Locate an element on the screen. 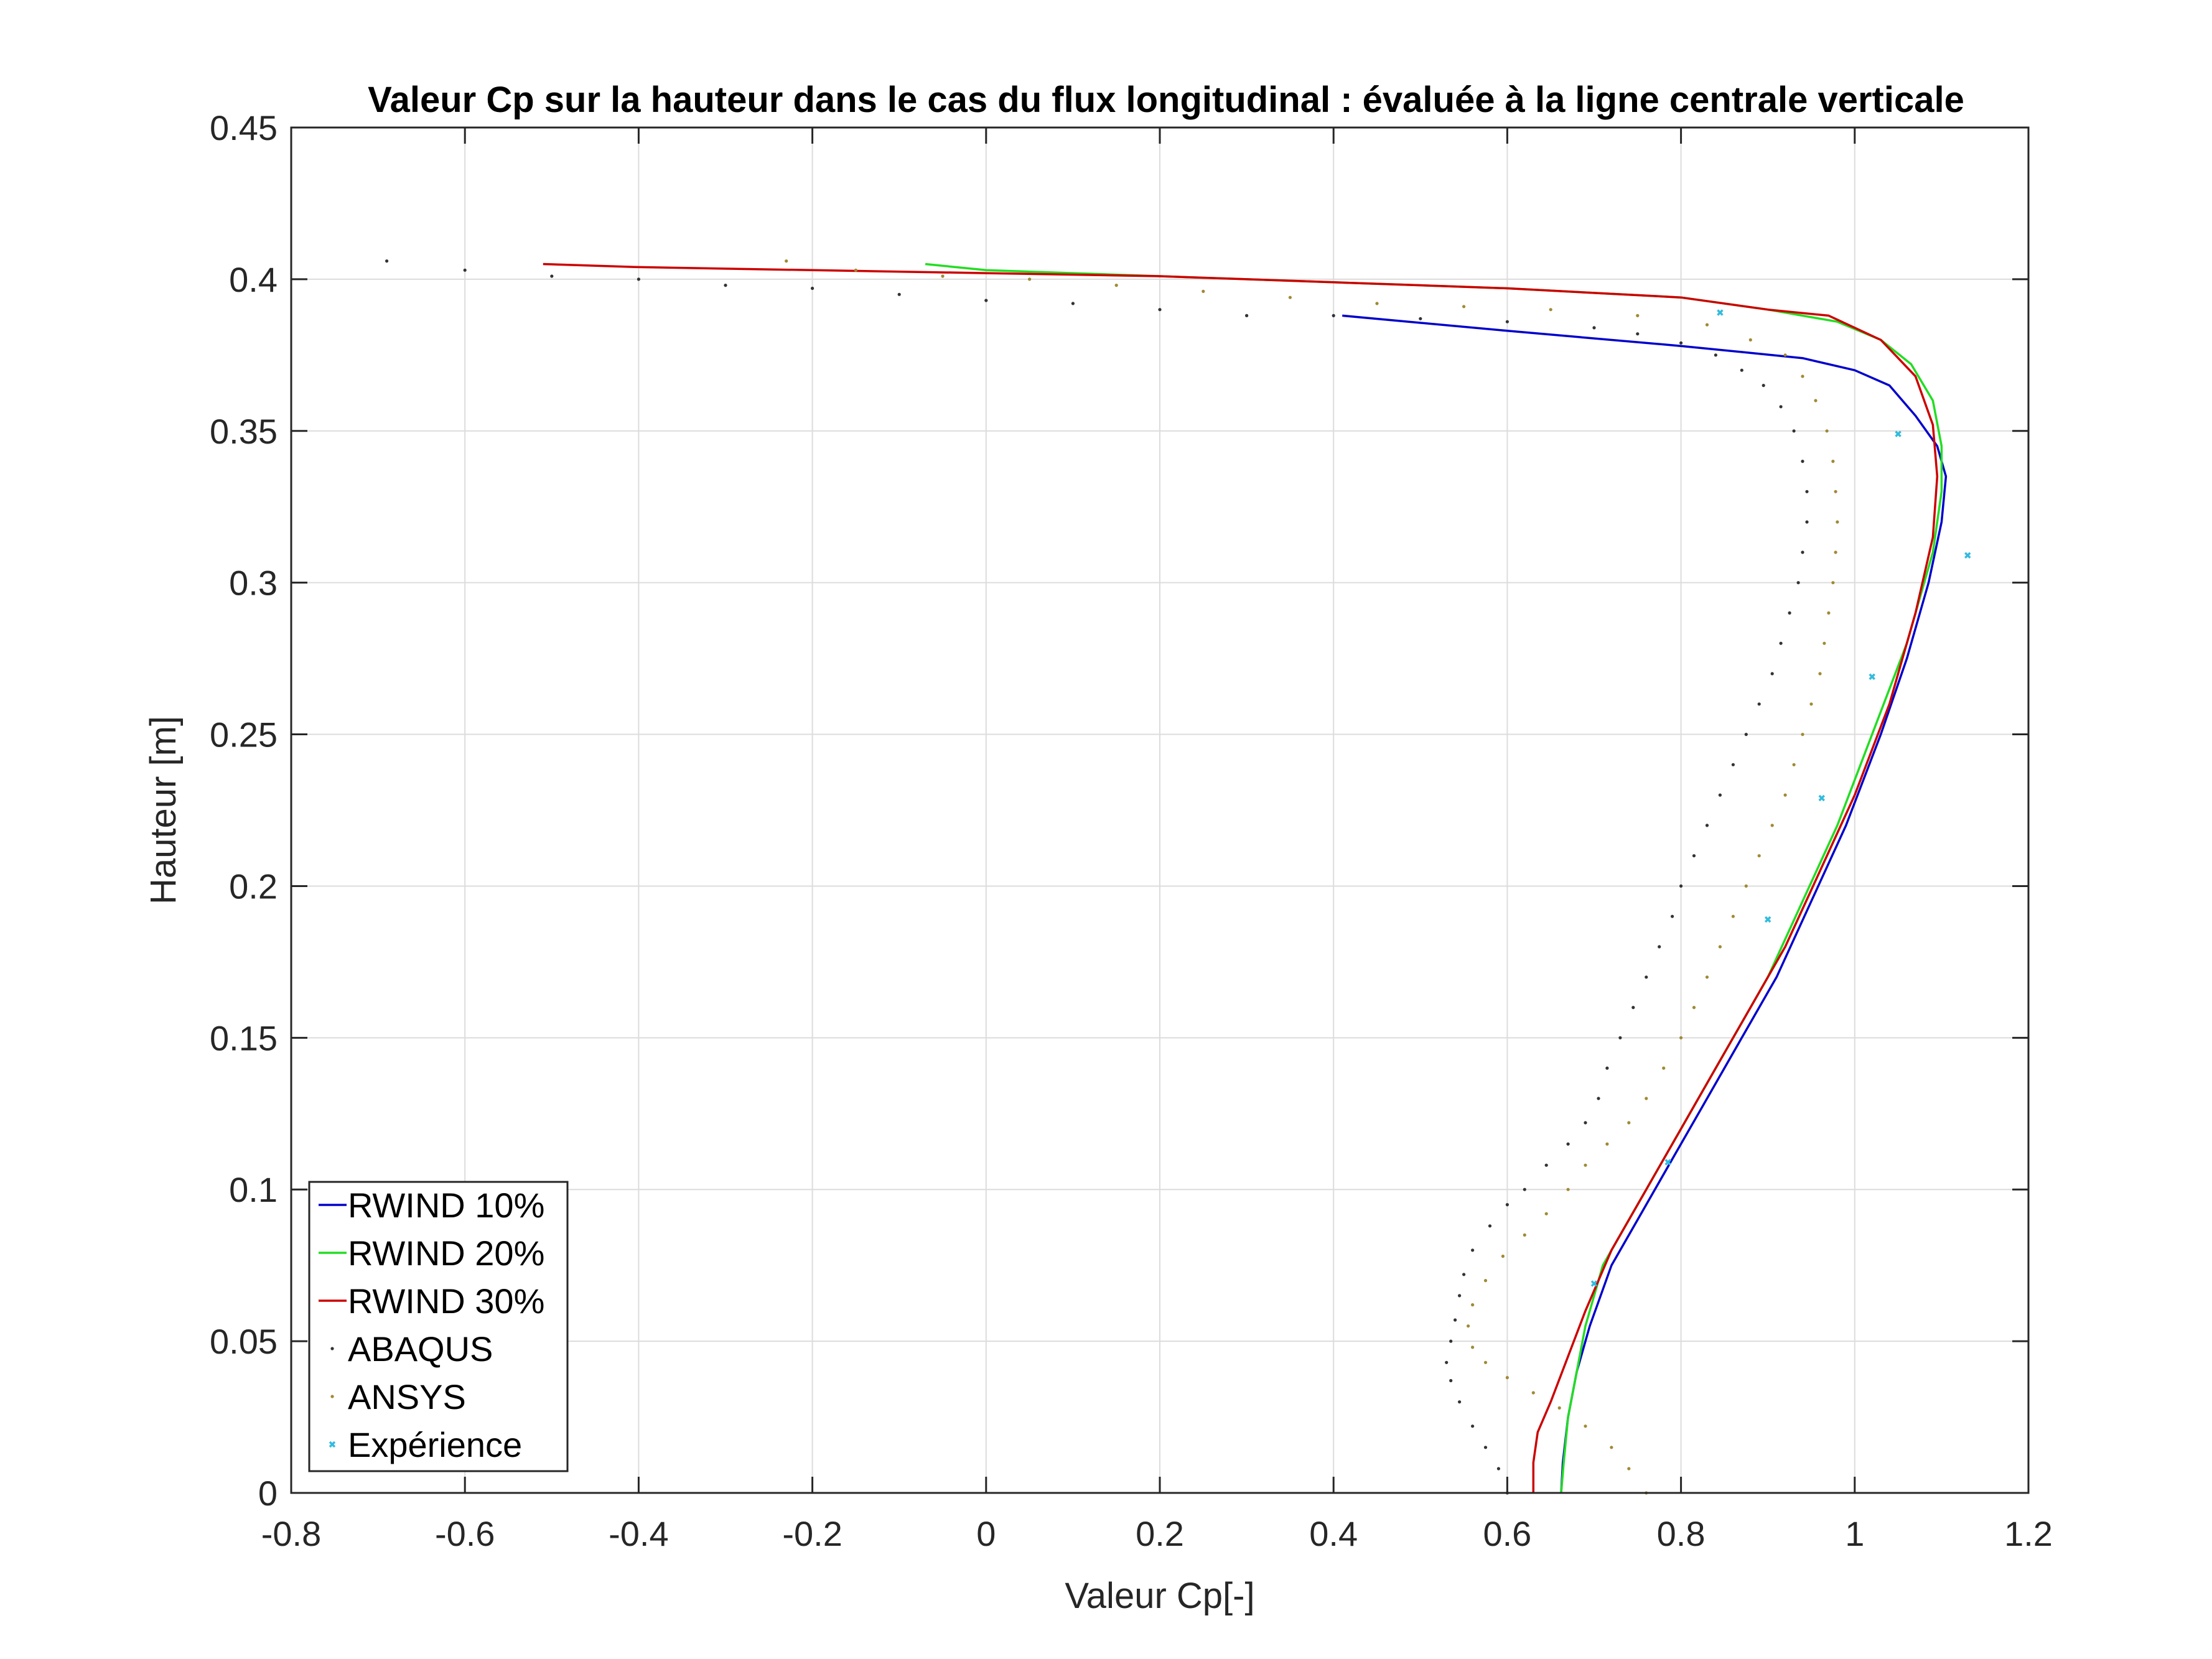 This screenshot has width=2212, height=1659. legend-item-abaqus: ABAQUS is located at coordinates (412, 1349).